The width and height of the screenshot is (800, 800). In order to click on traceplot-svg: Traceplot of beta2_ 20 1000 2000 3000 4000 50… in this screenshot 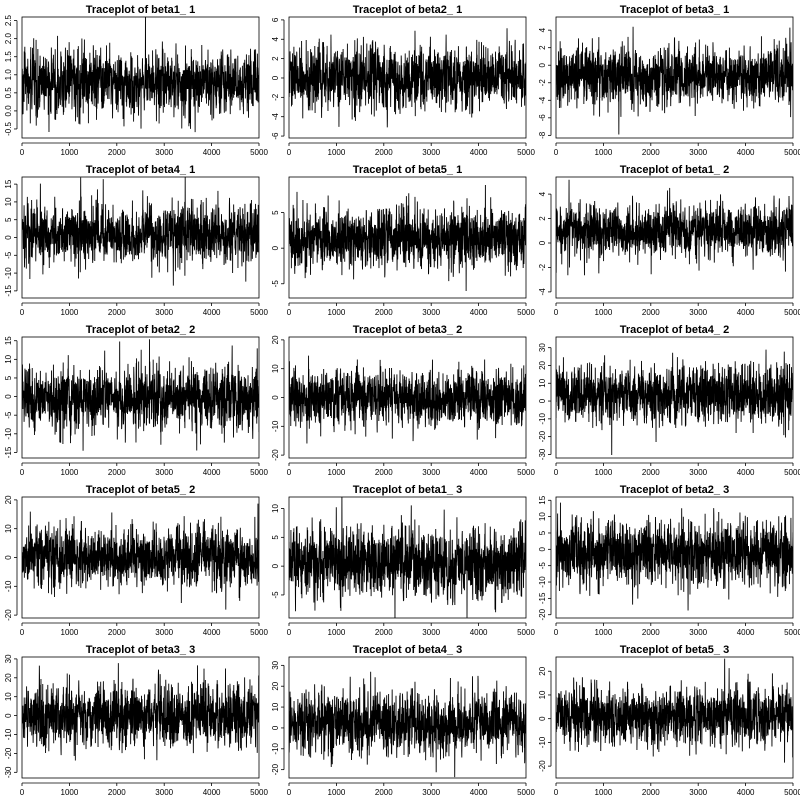, I will do `click(136, 400)`.